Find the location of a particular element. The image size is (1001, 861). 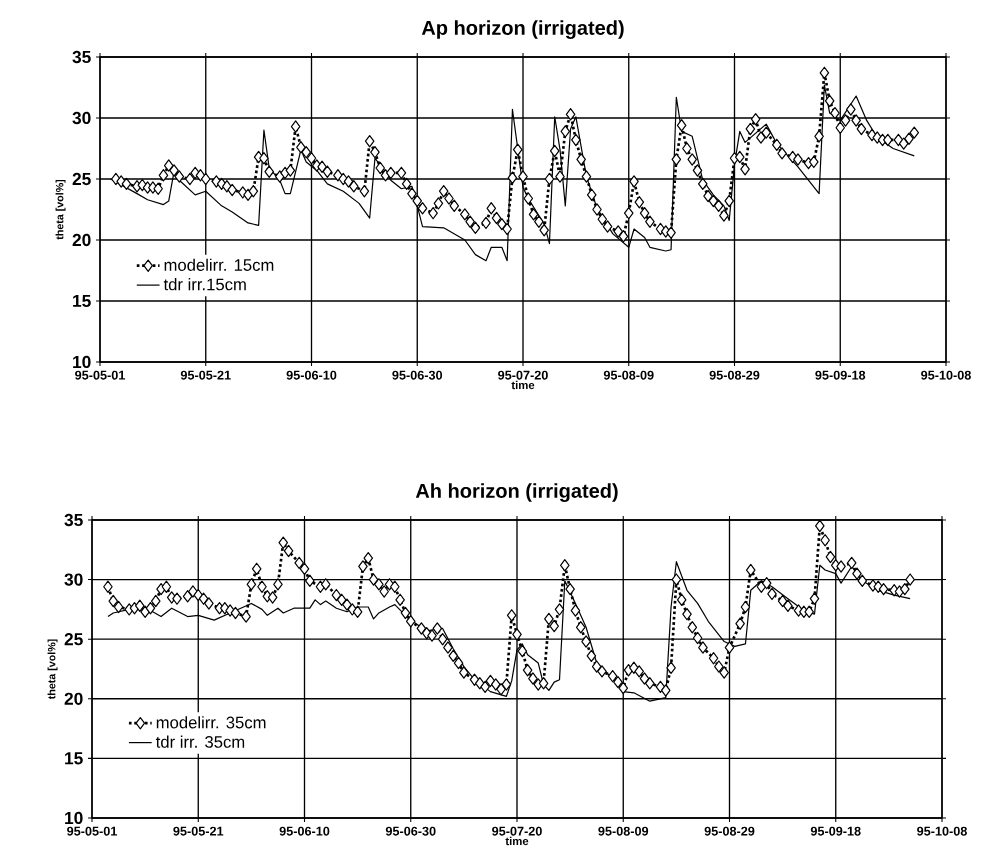

legend-label: modelirr. 35cm is located at coordinates (211, 722).